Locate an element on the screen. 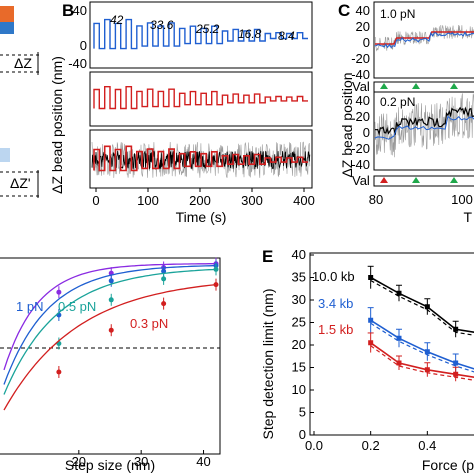  panel-b-ytick: -40 is located at coordinates (77, 63).